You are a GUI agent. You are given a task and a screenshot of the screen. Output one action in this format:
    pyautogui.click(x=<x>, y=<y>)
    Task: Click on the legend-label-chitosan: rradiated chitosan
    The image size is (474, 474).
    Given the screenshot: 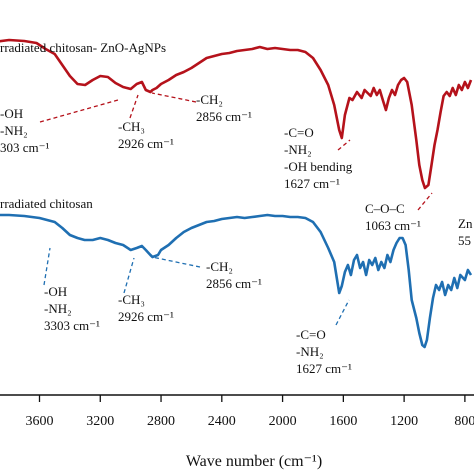 What is the action you would take?
    pyautogui.click(x=46, y=203)
    